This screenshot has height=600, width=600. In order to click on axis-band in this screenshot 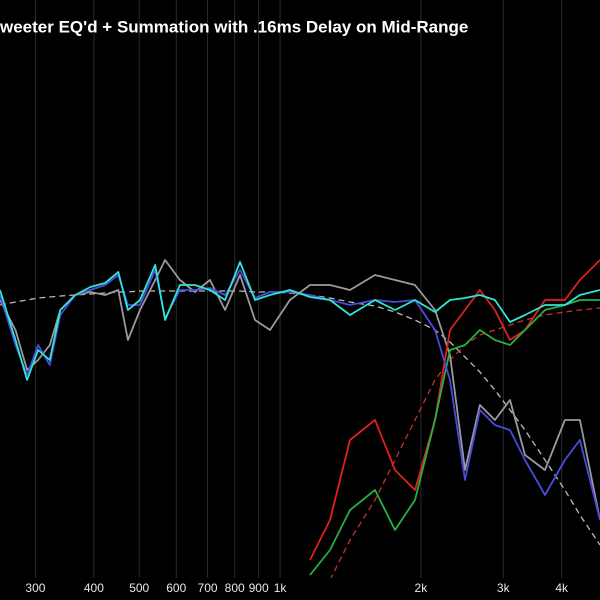, I will do `click(300, 589)`.